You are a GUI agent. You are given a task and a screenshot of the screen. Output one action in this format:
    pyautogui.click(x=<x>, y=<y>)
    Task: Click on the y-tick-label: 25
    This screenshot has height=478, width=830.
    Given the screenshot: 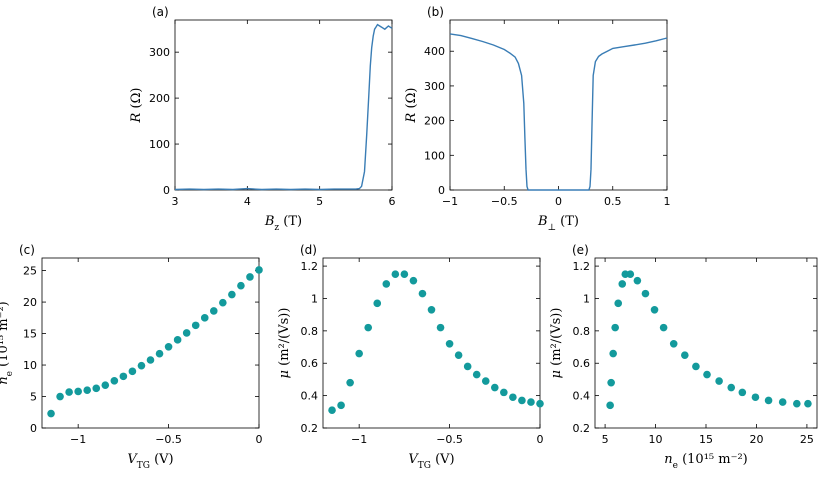 What is the action you would take?
    pyautogui.click(x=30, y=271)
    